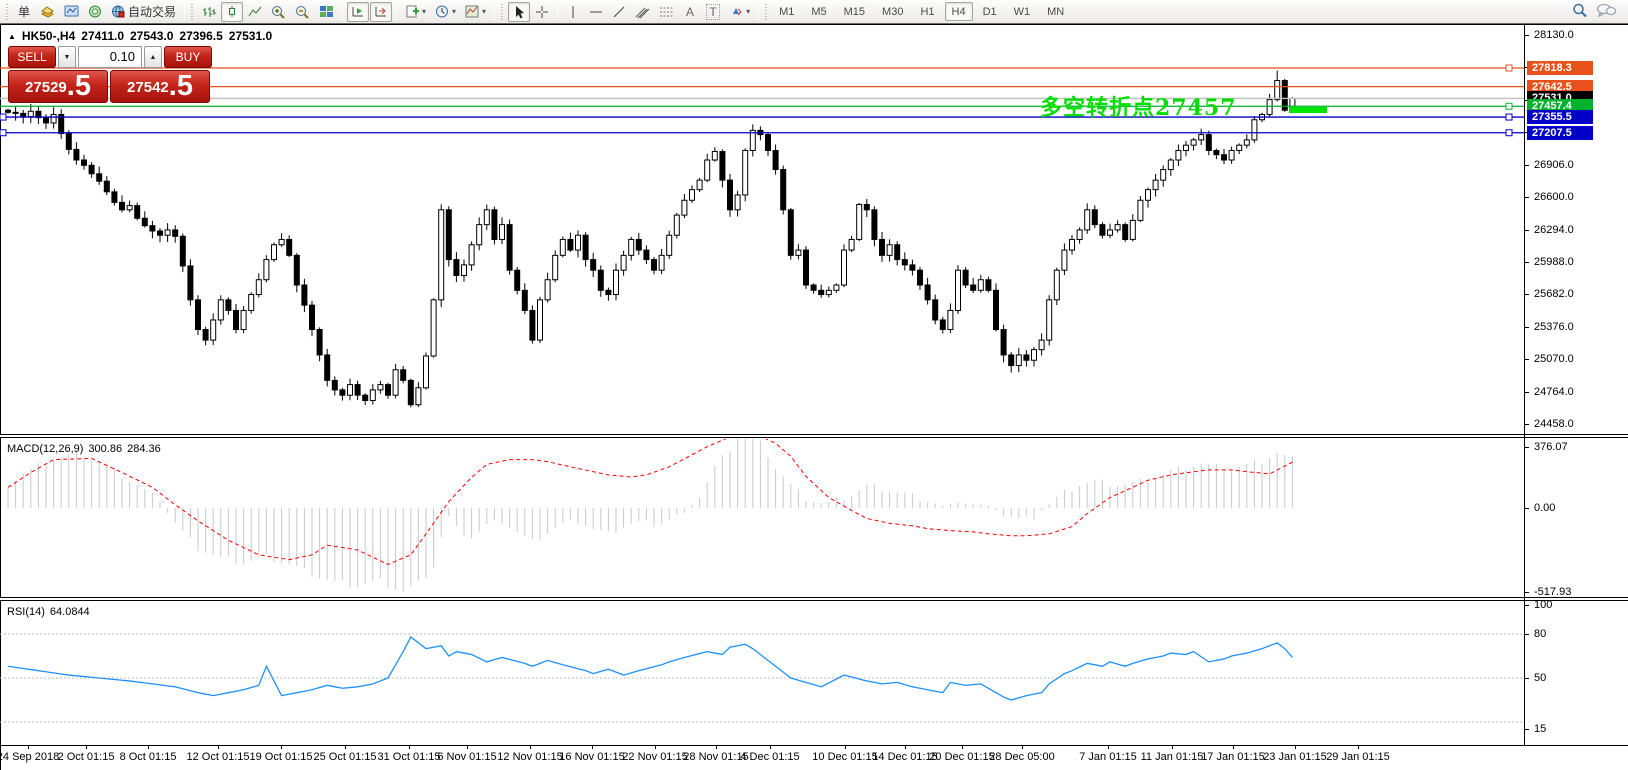 Image resolution: width=1628 pixels, height=770 pixels. I want to click on green-trend-segment, so click(1308, 110).